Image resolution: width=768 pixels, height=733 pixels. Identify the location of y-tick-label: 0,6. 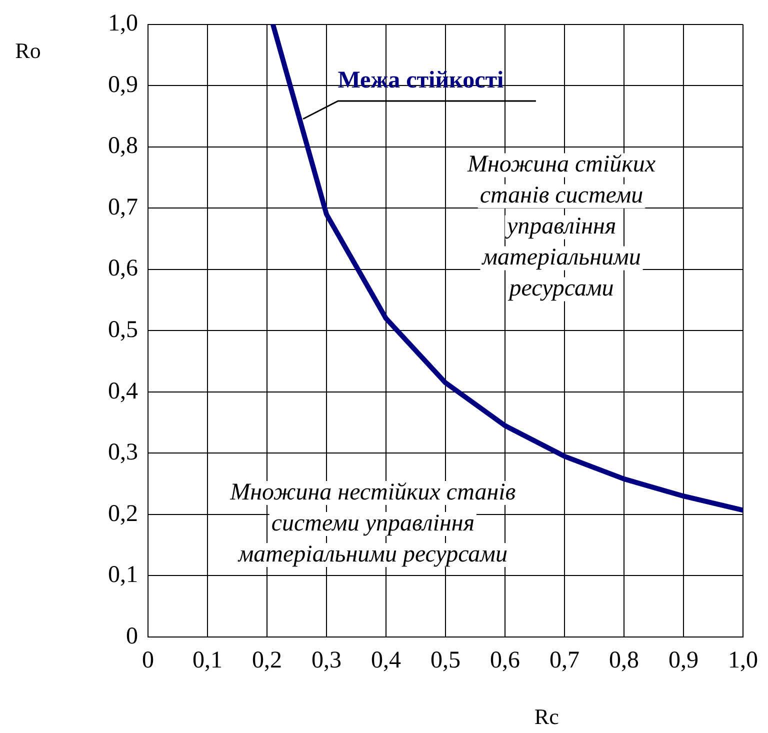
(123, 269).